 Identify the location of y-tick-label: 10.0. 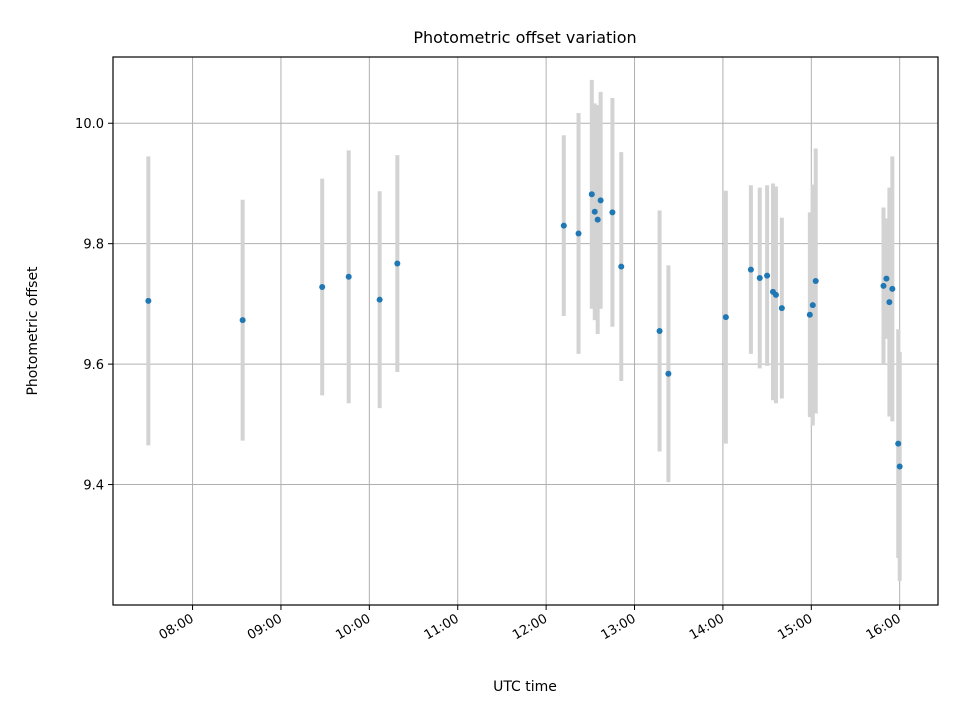
(89, 124).